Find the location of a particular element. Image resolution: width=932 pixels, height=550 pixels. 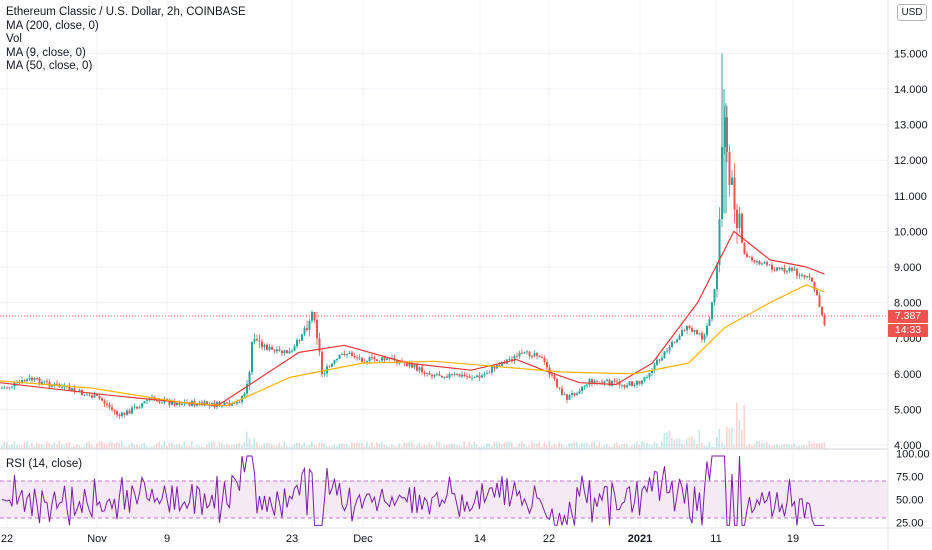

price-tick-label: 10.000 is located at coordinates (911, 232).